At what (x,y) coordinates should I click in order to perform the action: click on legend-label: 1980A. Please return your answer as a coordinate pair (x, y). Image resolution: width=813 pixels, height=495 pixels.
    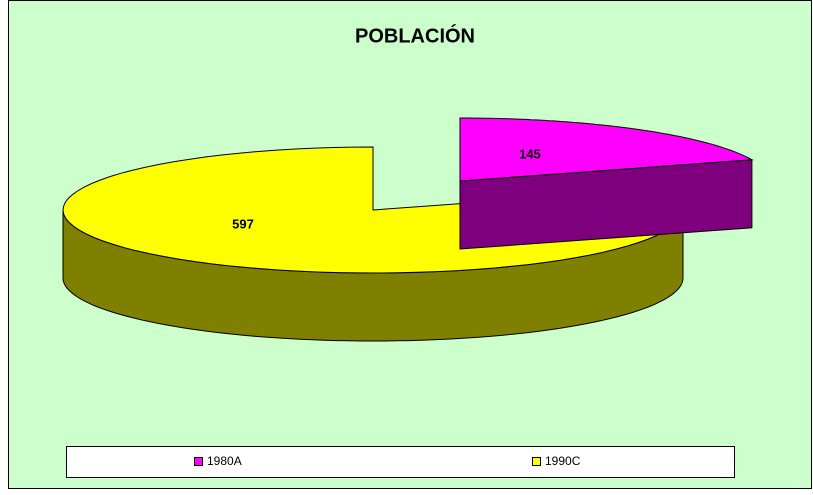
    Looking at the image, I should click on (224, 461).